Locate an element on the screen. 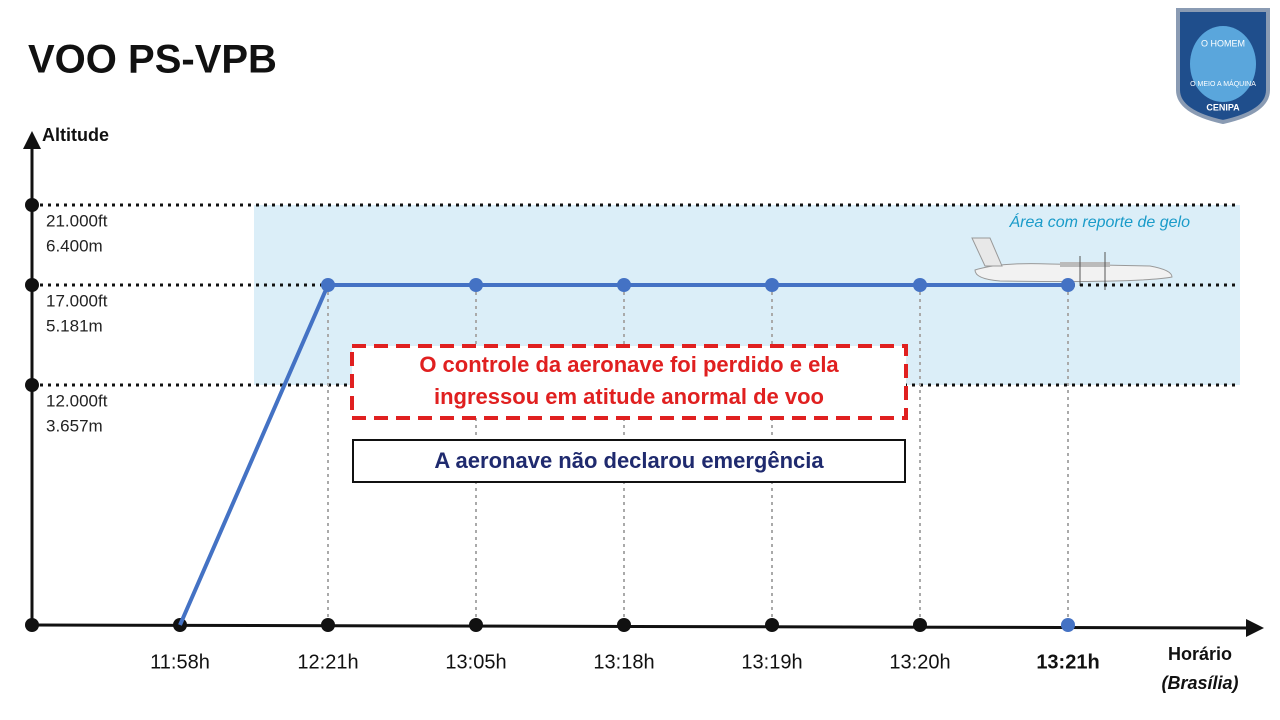 This screenshot has width=1280, height=720. page-title: VOO PS-VPB is located at coordinates (152, 60).